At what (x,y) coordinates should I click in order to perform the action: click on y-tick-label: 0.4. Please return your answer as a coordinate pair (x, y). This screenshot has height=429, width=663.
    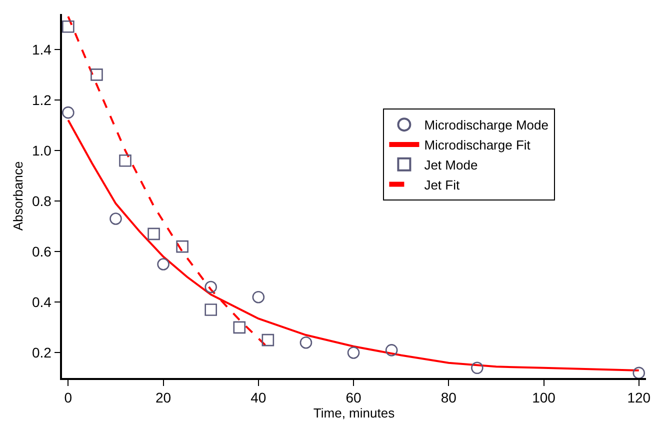
    Looking at the image, I should click on (42, 302).